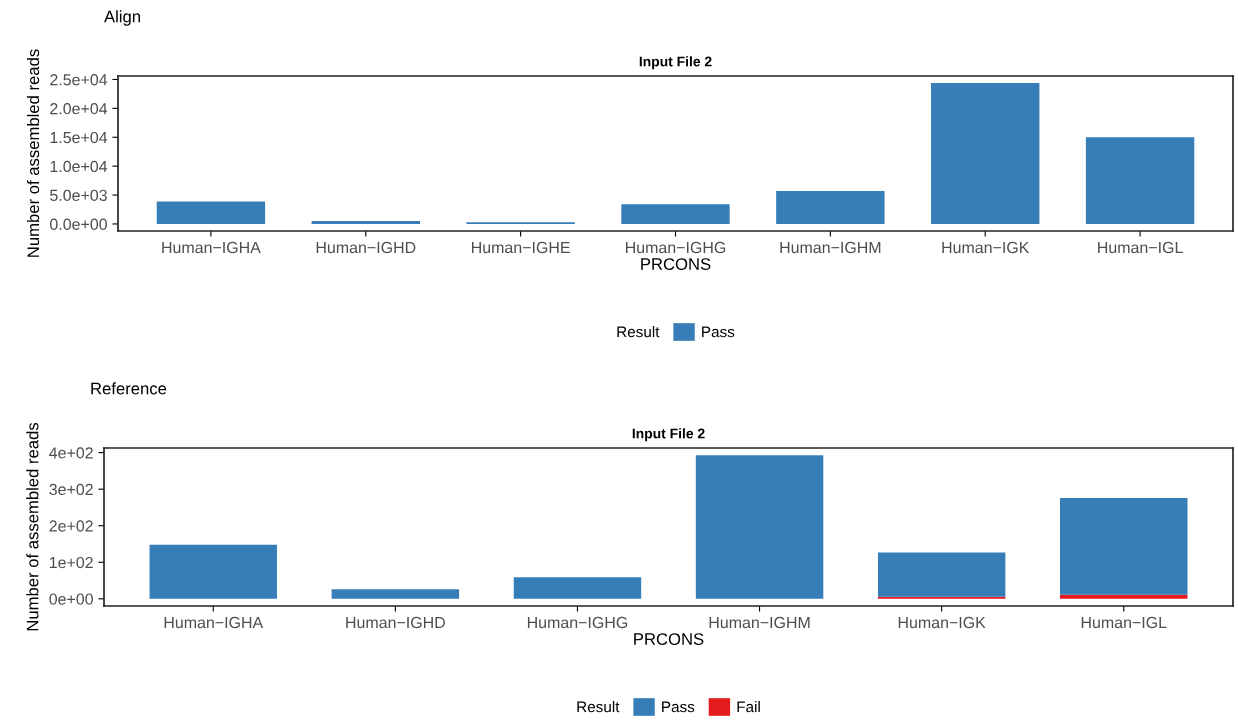 The width and height of the screenshot is (1238, 721). I want to click on y-tick-label: 2.5e+04, so click(79, 80).